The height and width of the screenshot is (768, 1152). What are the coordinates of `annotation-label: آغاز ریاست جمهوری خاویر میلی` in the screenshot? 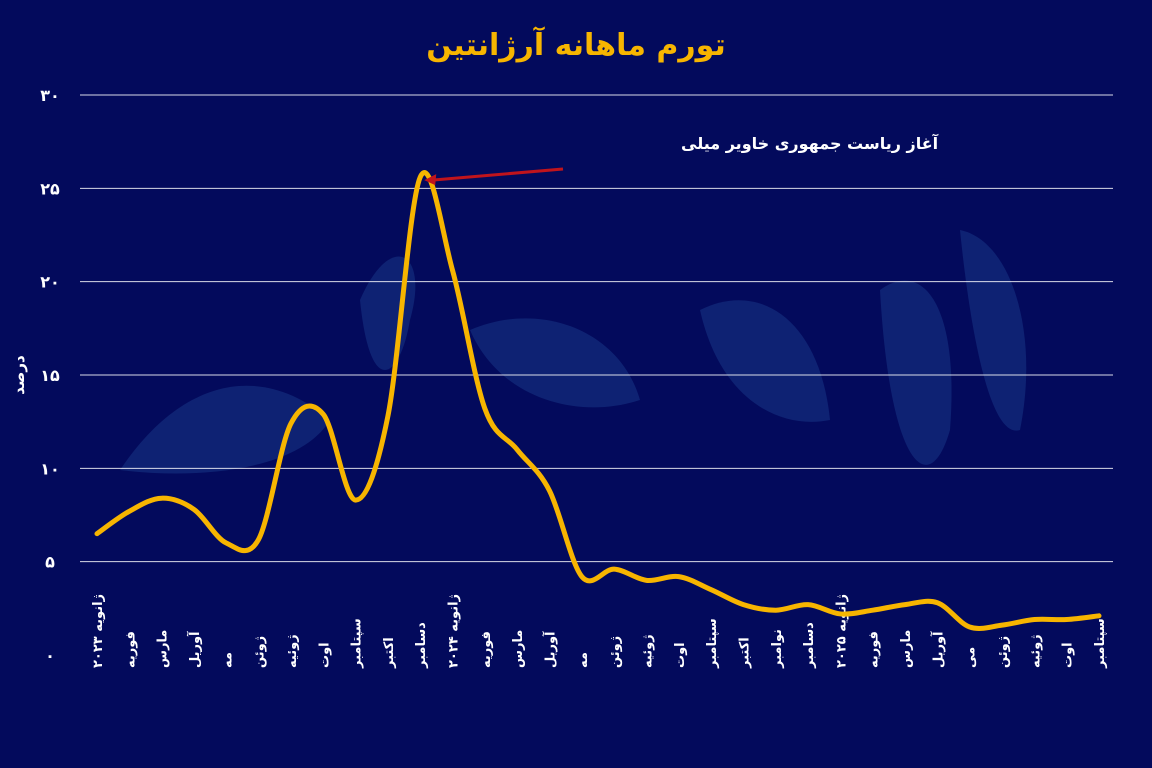 It's located at (810, 143).